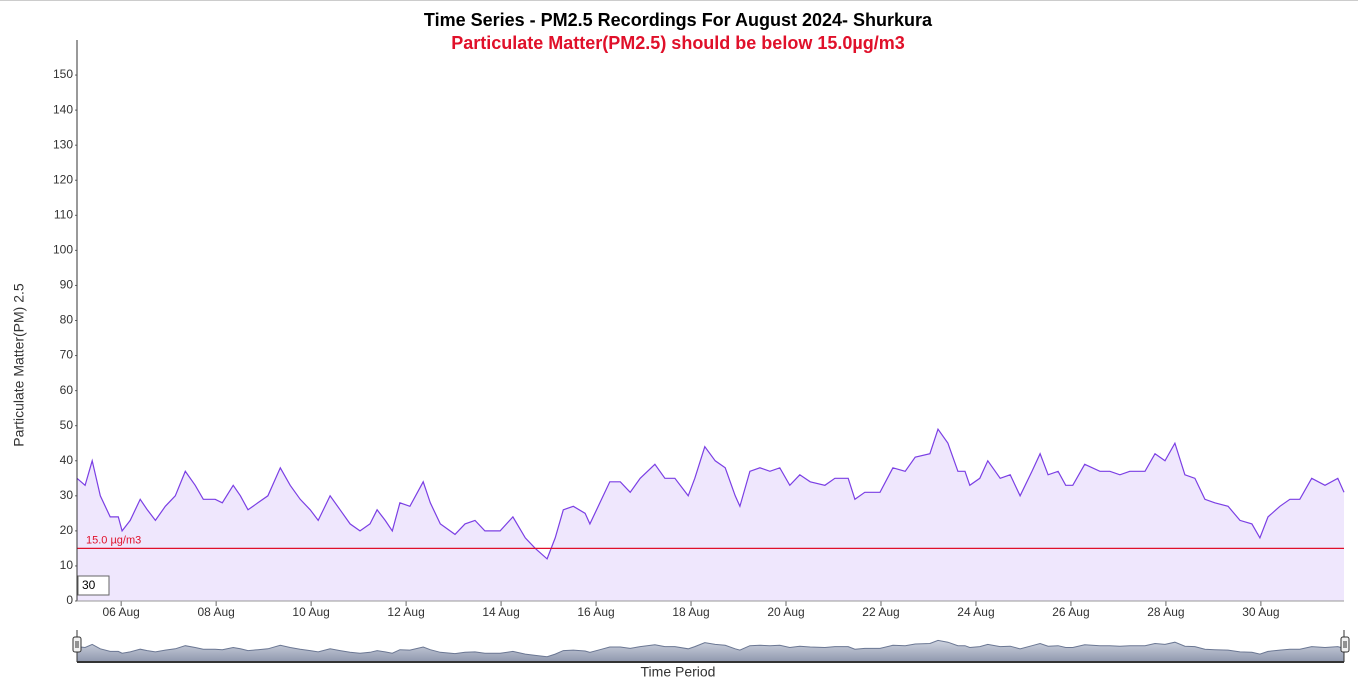 The image size is (1358, 690). I want to click on x-tick-label: 22 Aug, so click(880, 612).